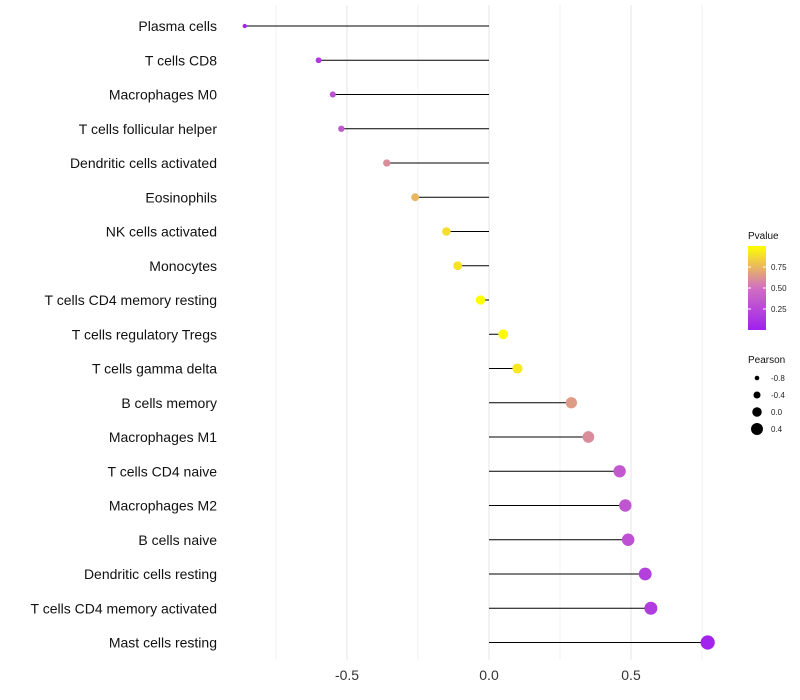 The width and height of the screenshot is (800, 700). I want to click on category-label: Plasma cells, so click(177, 26).